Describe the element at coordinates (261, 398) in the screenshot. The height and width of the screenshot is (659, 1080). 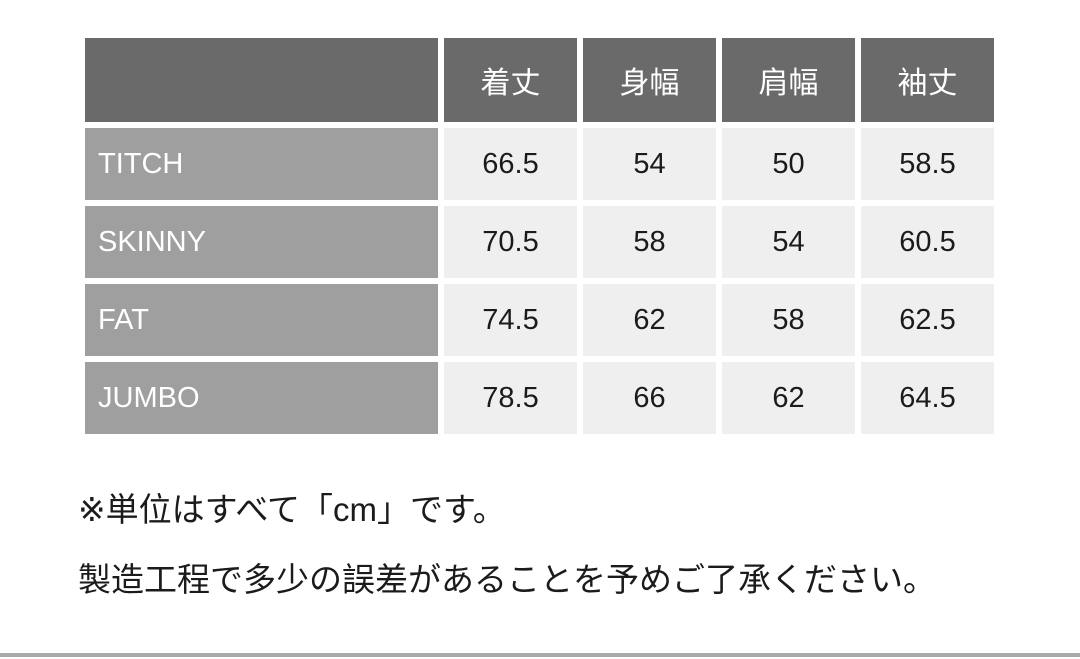
I see `row-label-jumbo: JUMBO` at that location.